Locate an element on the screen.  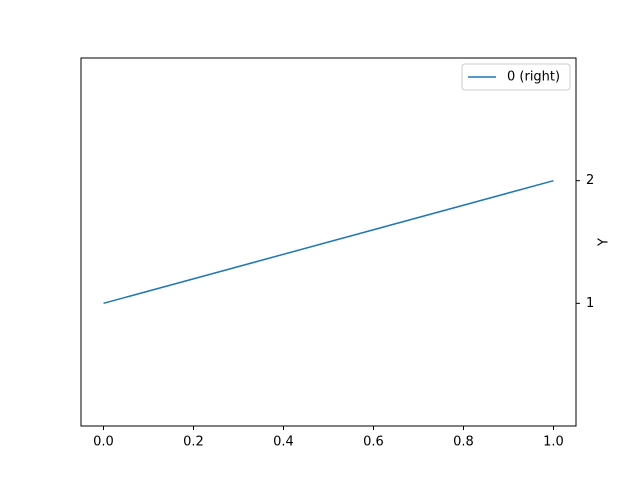
x-tick-label: 0.0 is located at coordinates (103, 442).